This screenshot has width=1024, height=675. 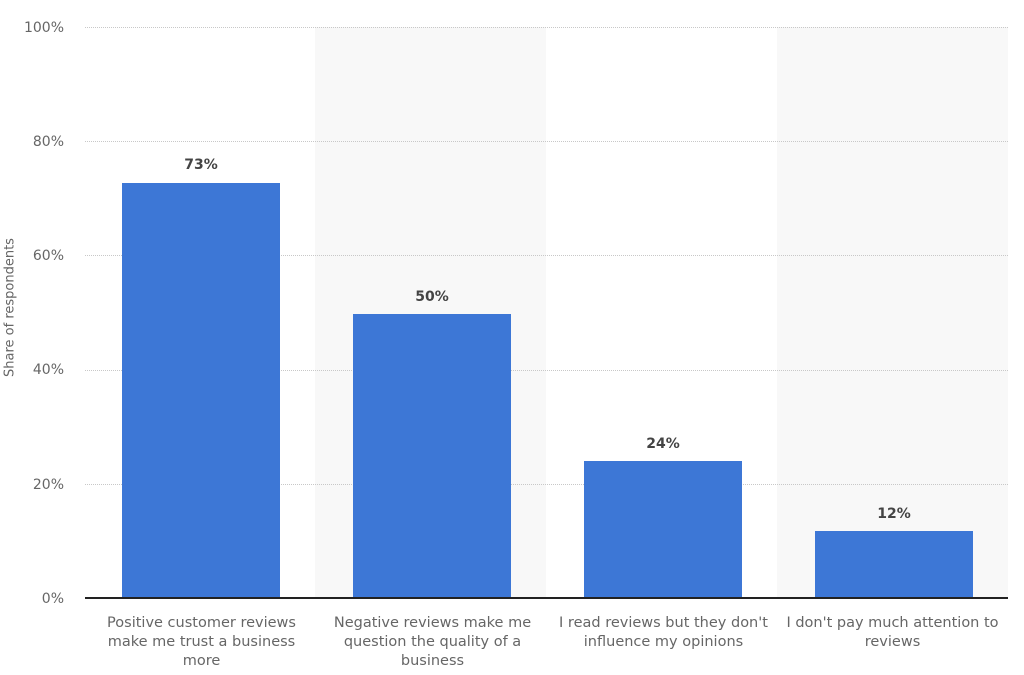 I want to click on value-label: 24%, so click(x=663, y=444).